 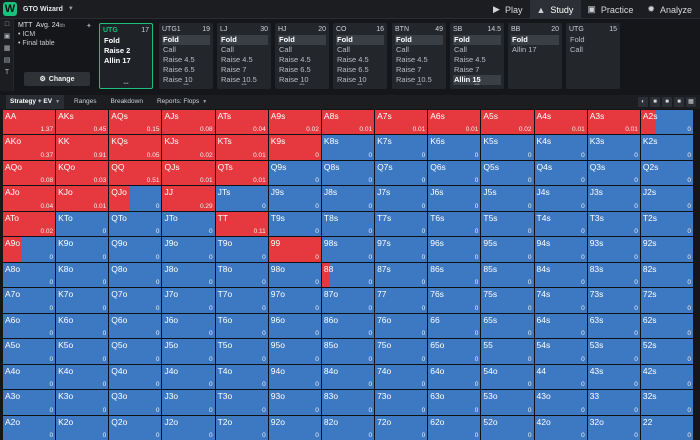 I want to click on action-option: Call, so click(x=593, y=50).